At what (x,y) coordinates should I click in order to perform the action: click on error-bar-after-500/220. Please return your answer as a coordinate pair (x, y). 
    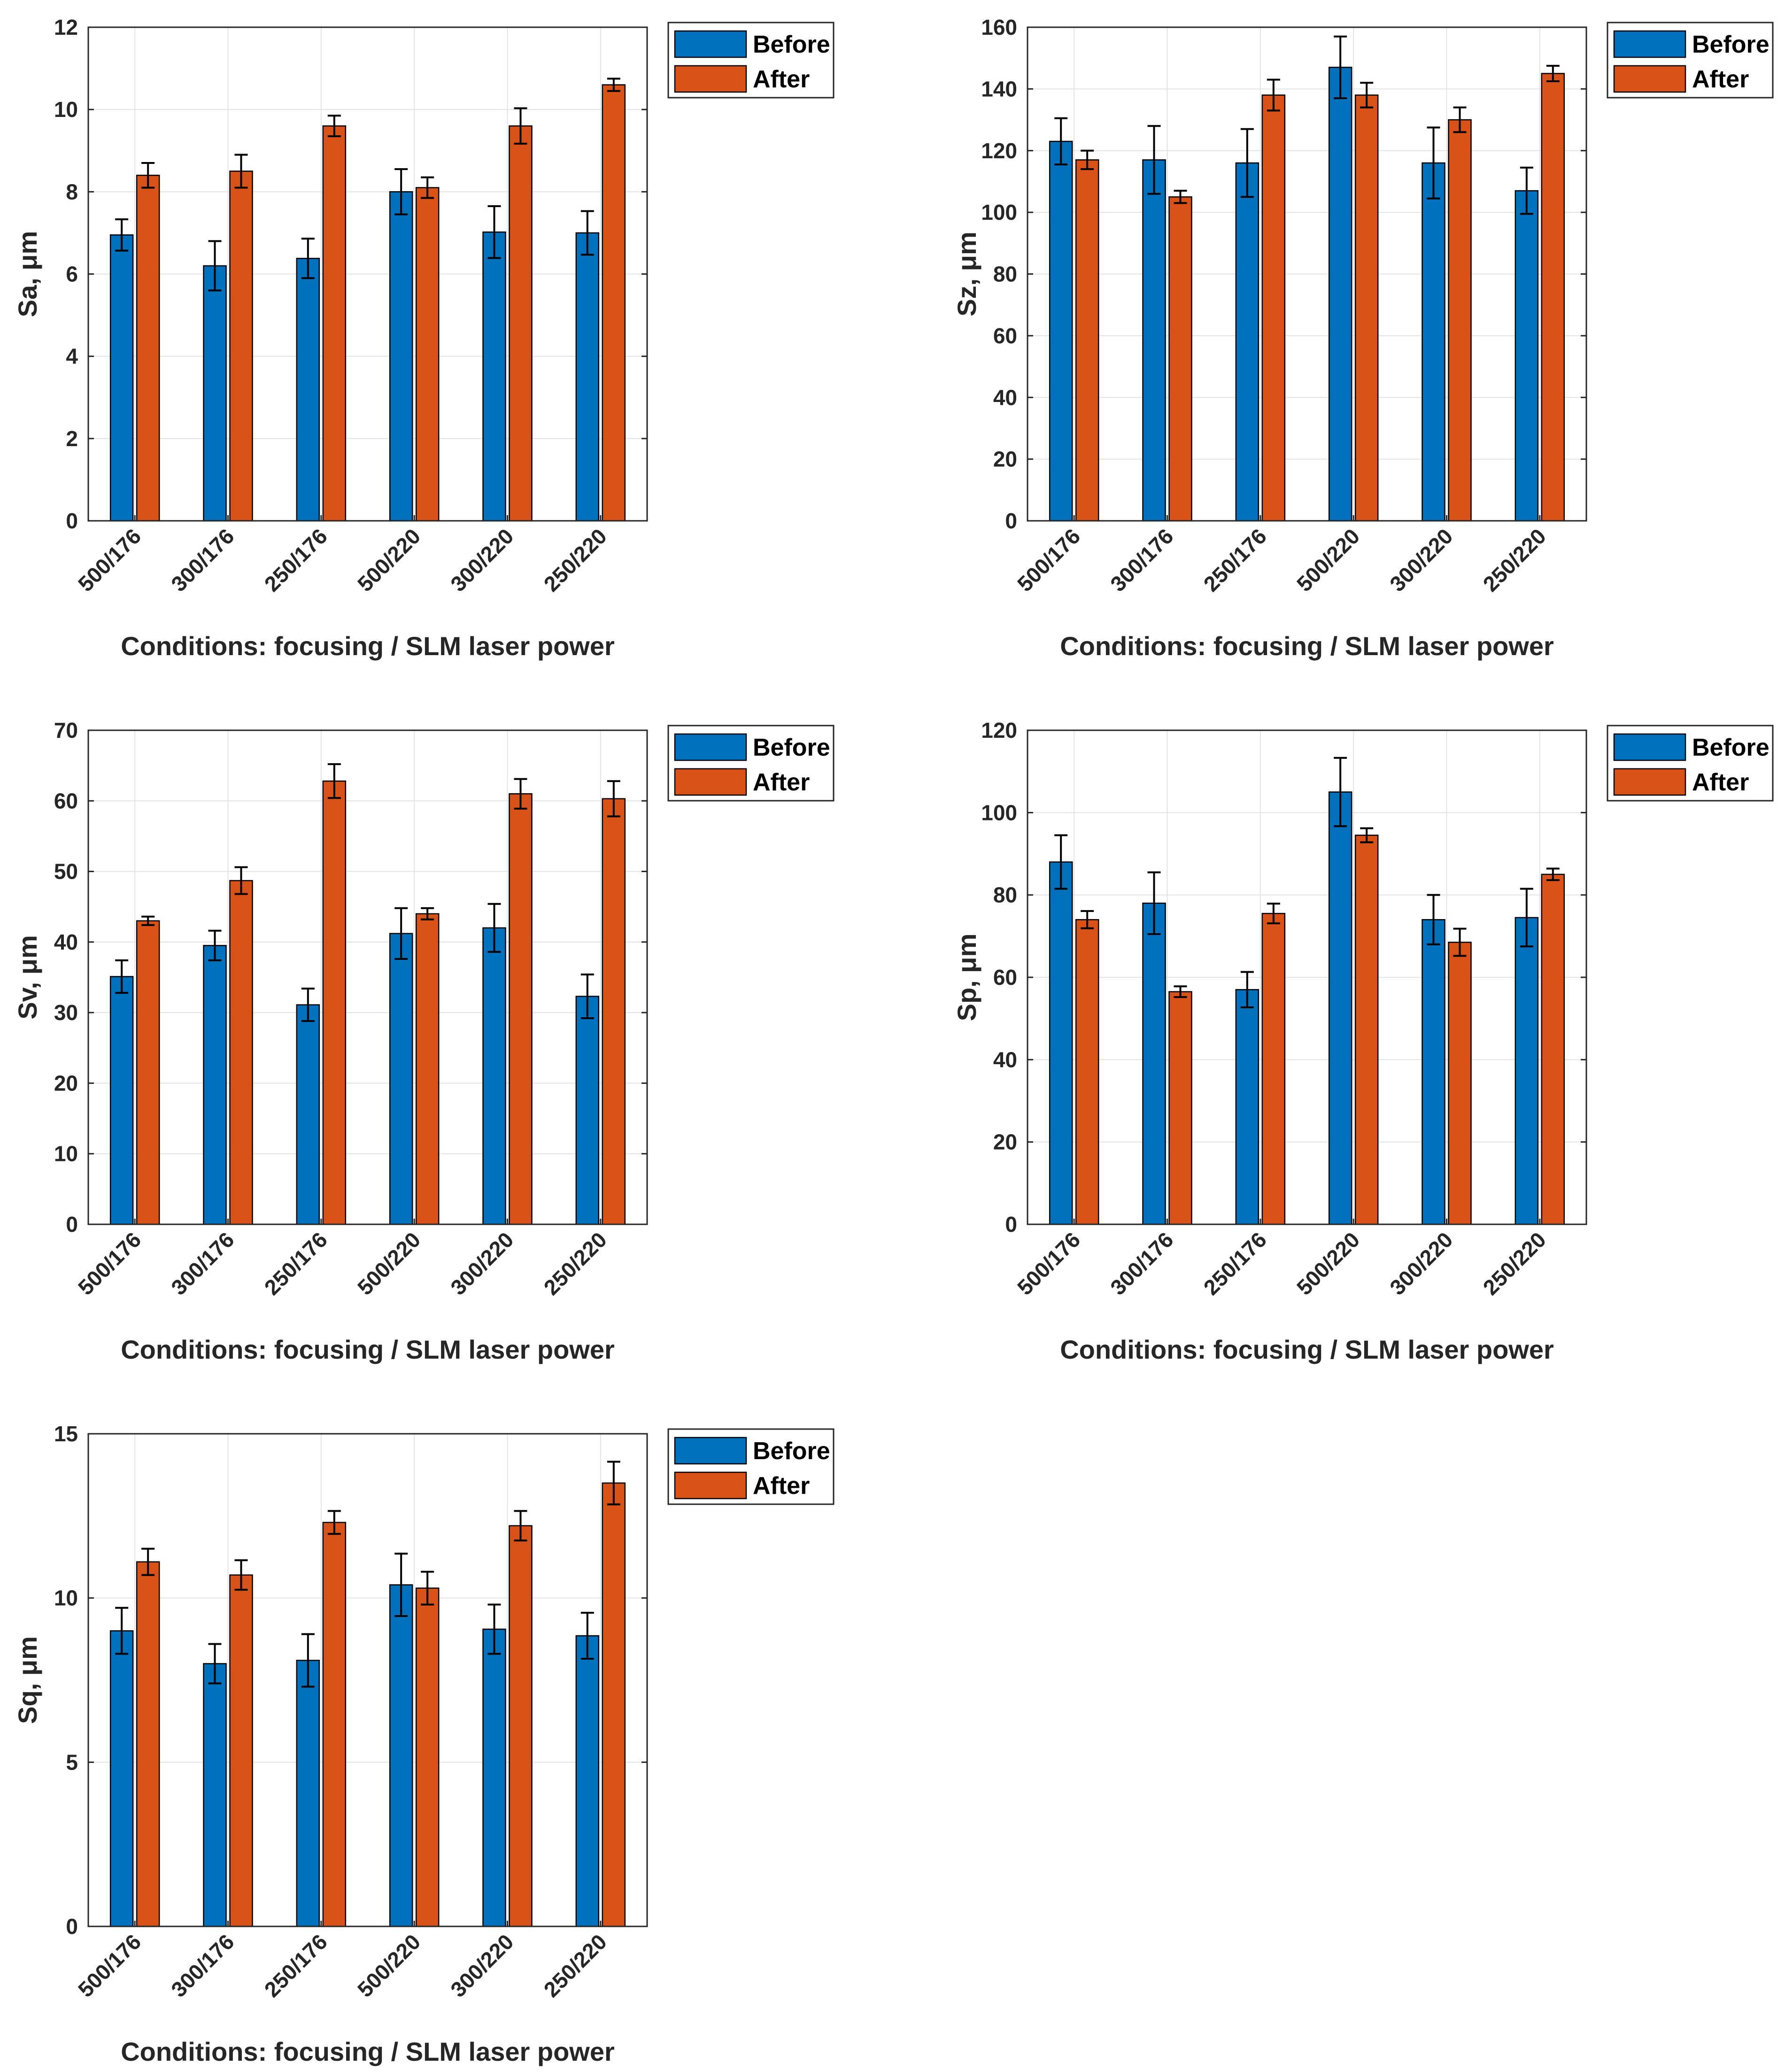
    Looking at the image, I should click on (428, 913).